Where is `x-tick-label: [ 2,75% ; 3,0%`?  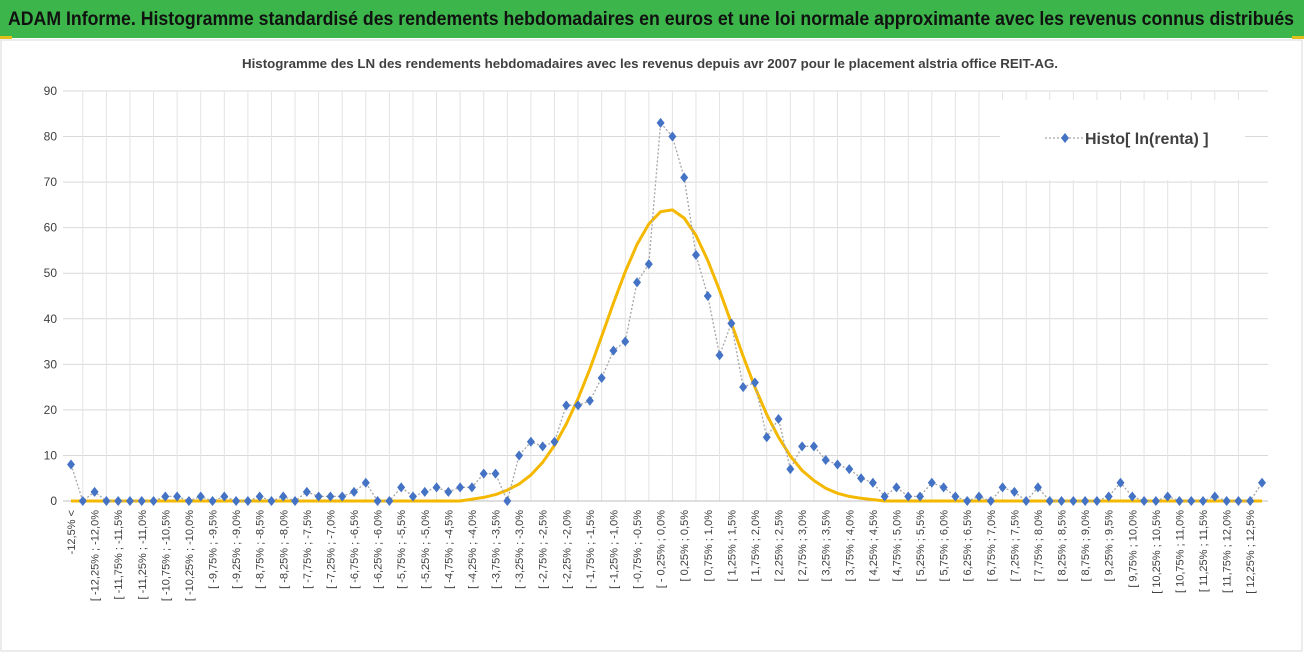 x-tick-label: [ 2,75% ; 3,0% is located at coordinates (803, 546).